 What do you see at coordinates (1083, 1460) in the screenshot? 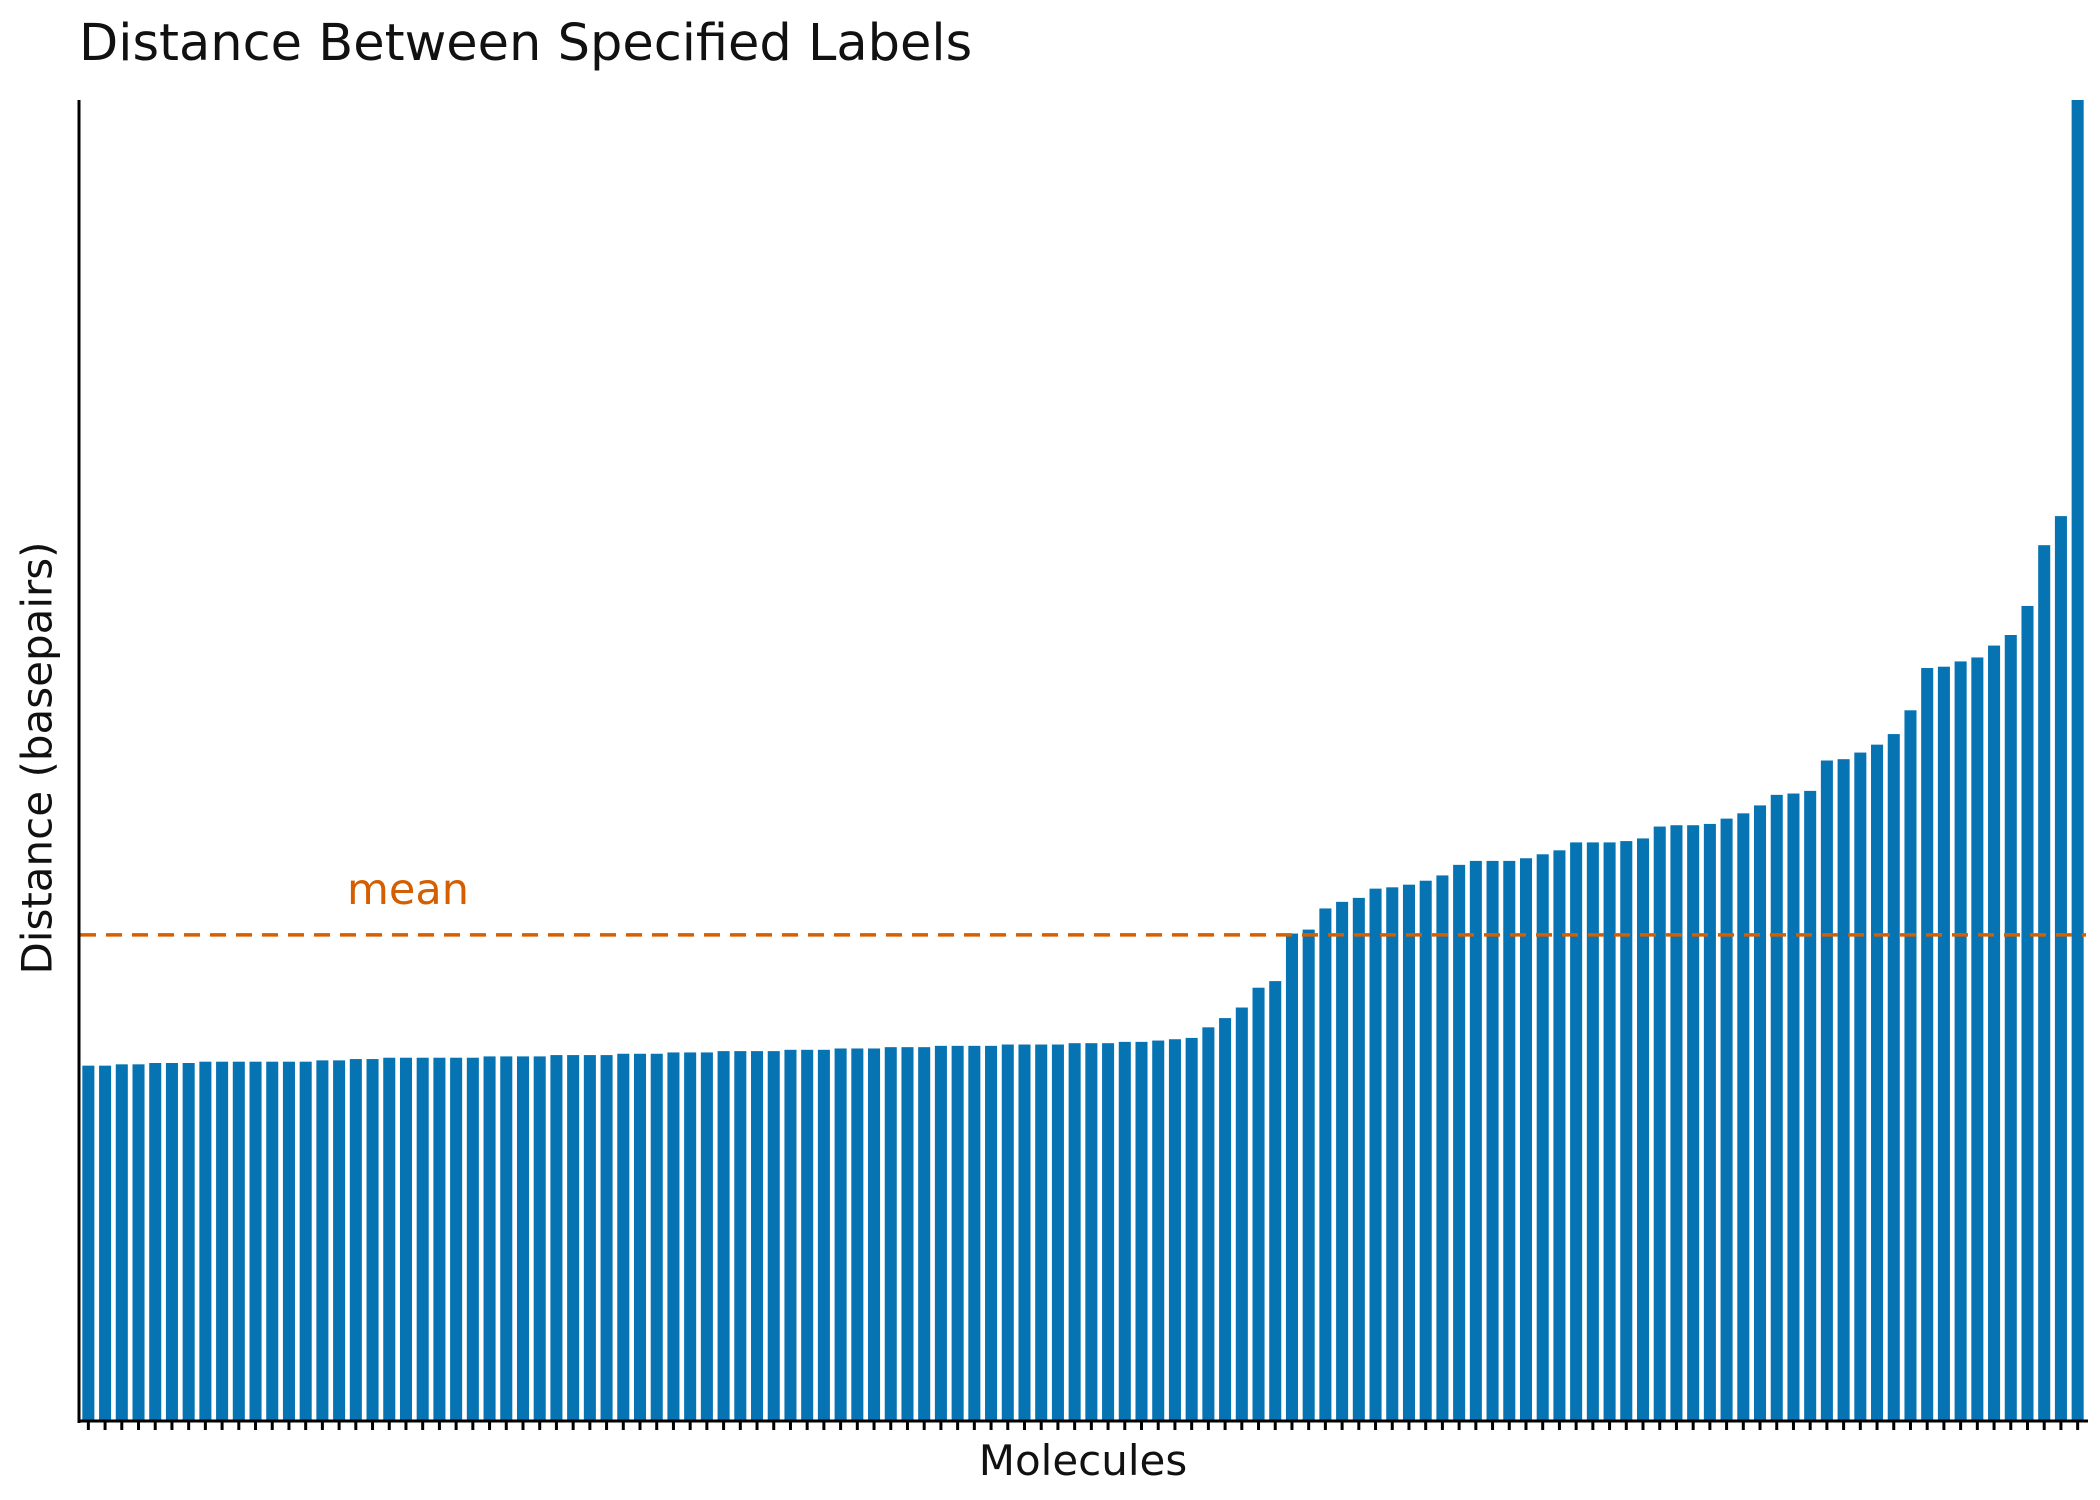
I see `x-axis-label: Molecules` at bounding box center [1083, 1460].